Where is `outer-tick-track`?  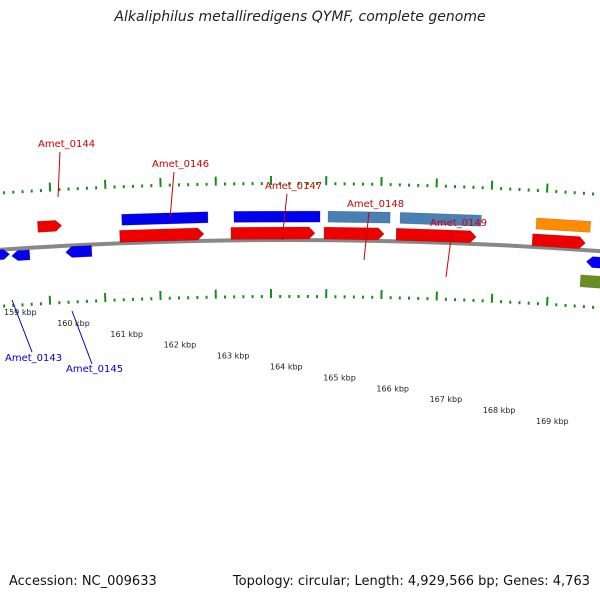 outer-tick-track is located at coordinates (299, 186).